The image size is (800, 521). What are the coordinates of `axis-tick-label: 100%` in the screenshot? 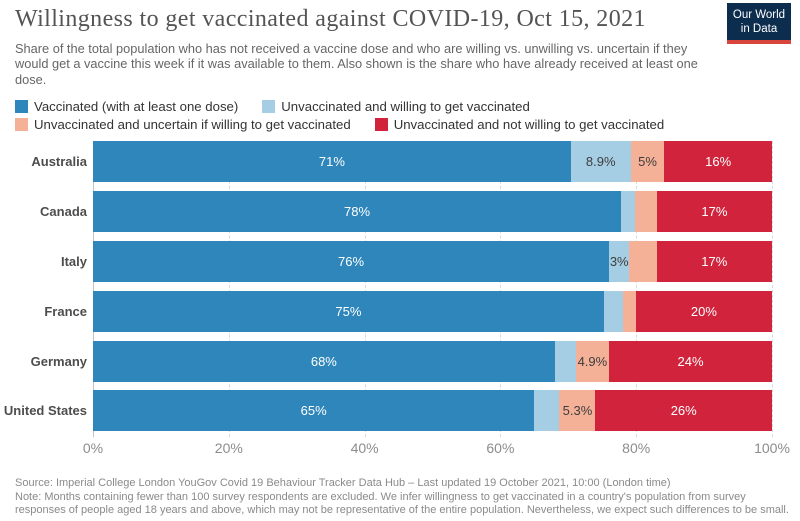 It's located at (772, 448).